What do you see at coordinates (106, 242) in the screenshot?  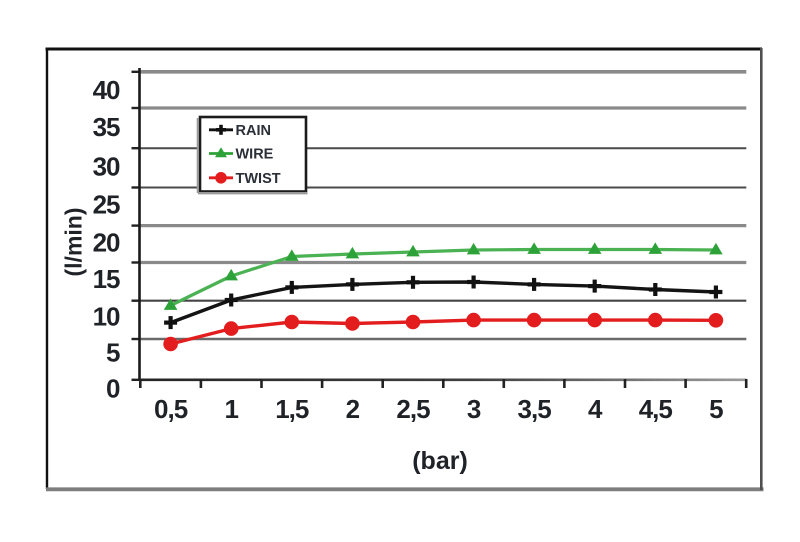 I see `svg-text: 20` at bounding box center [106, 242].